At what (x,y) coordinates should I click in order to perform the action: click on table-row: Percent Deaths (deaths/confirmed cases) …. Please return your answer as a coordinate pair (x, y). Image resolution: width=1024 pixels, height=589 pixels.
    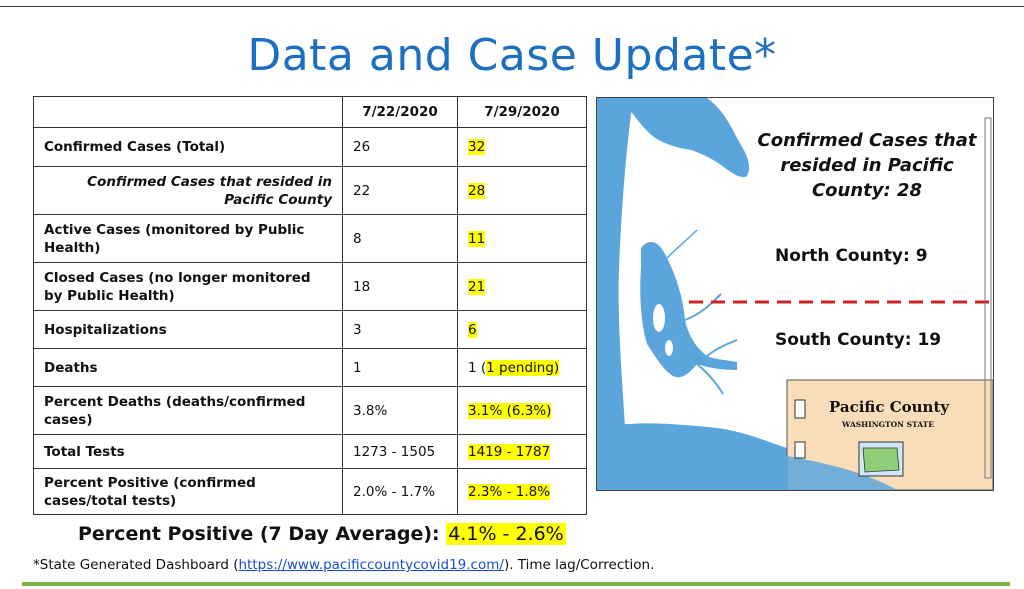
    Looking at the image, I should click on (310, 410).